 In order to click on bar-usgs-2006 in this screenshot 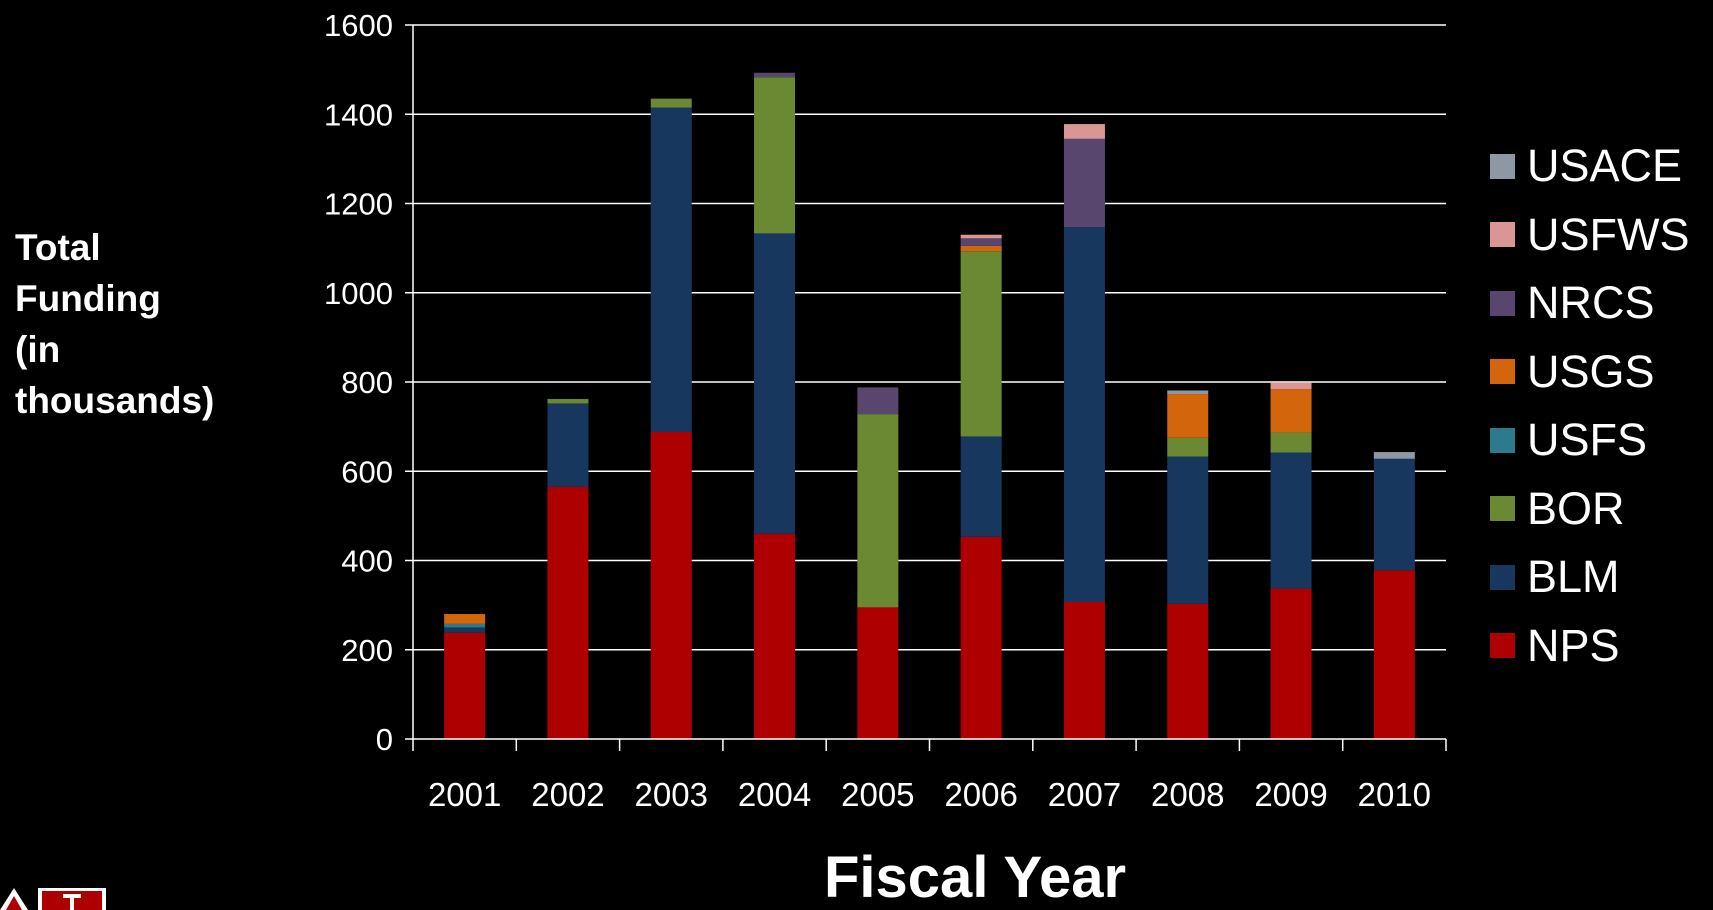, I will do `click(981, 248)`.